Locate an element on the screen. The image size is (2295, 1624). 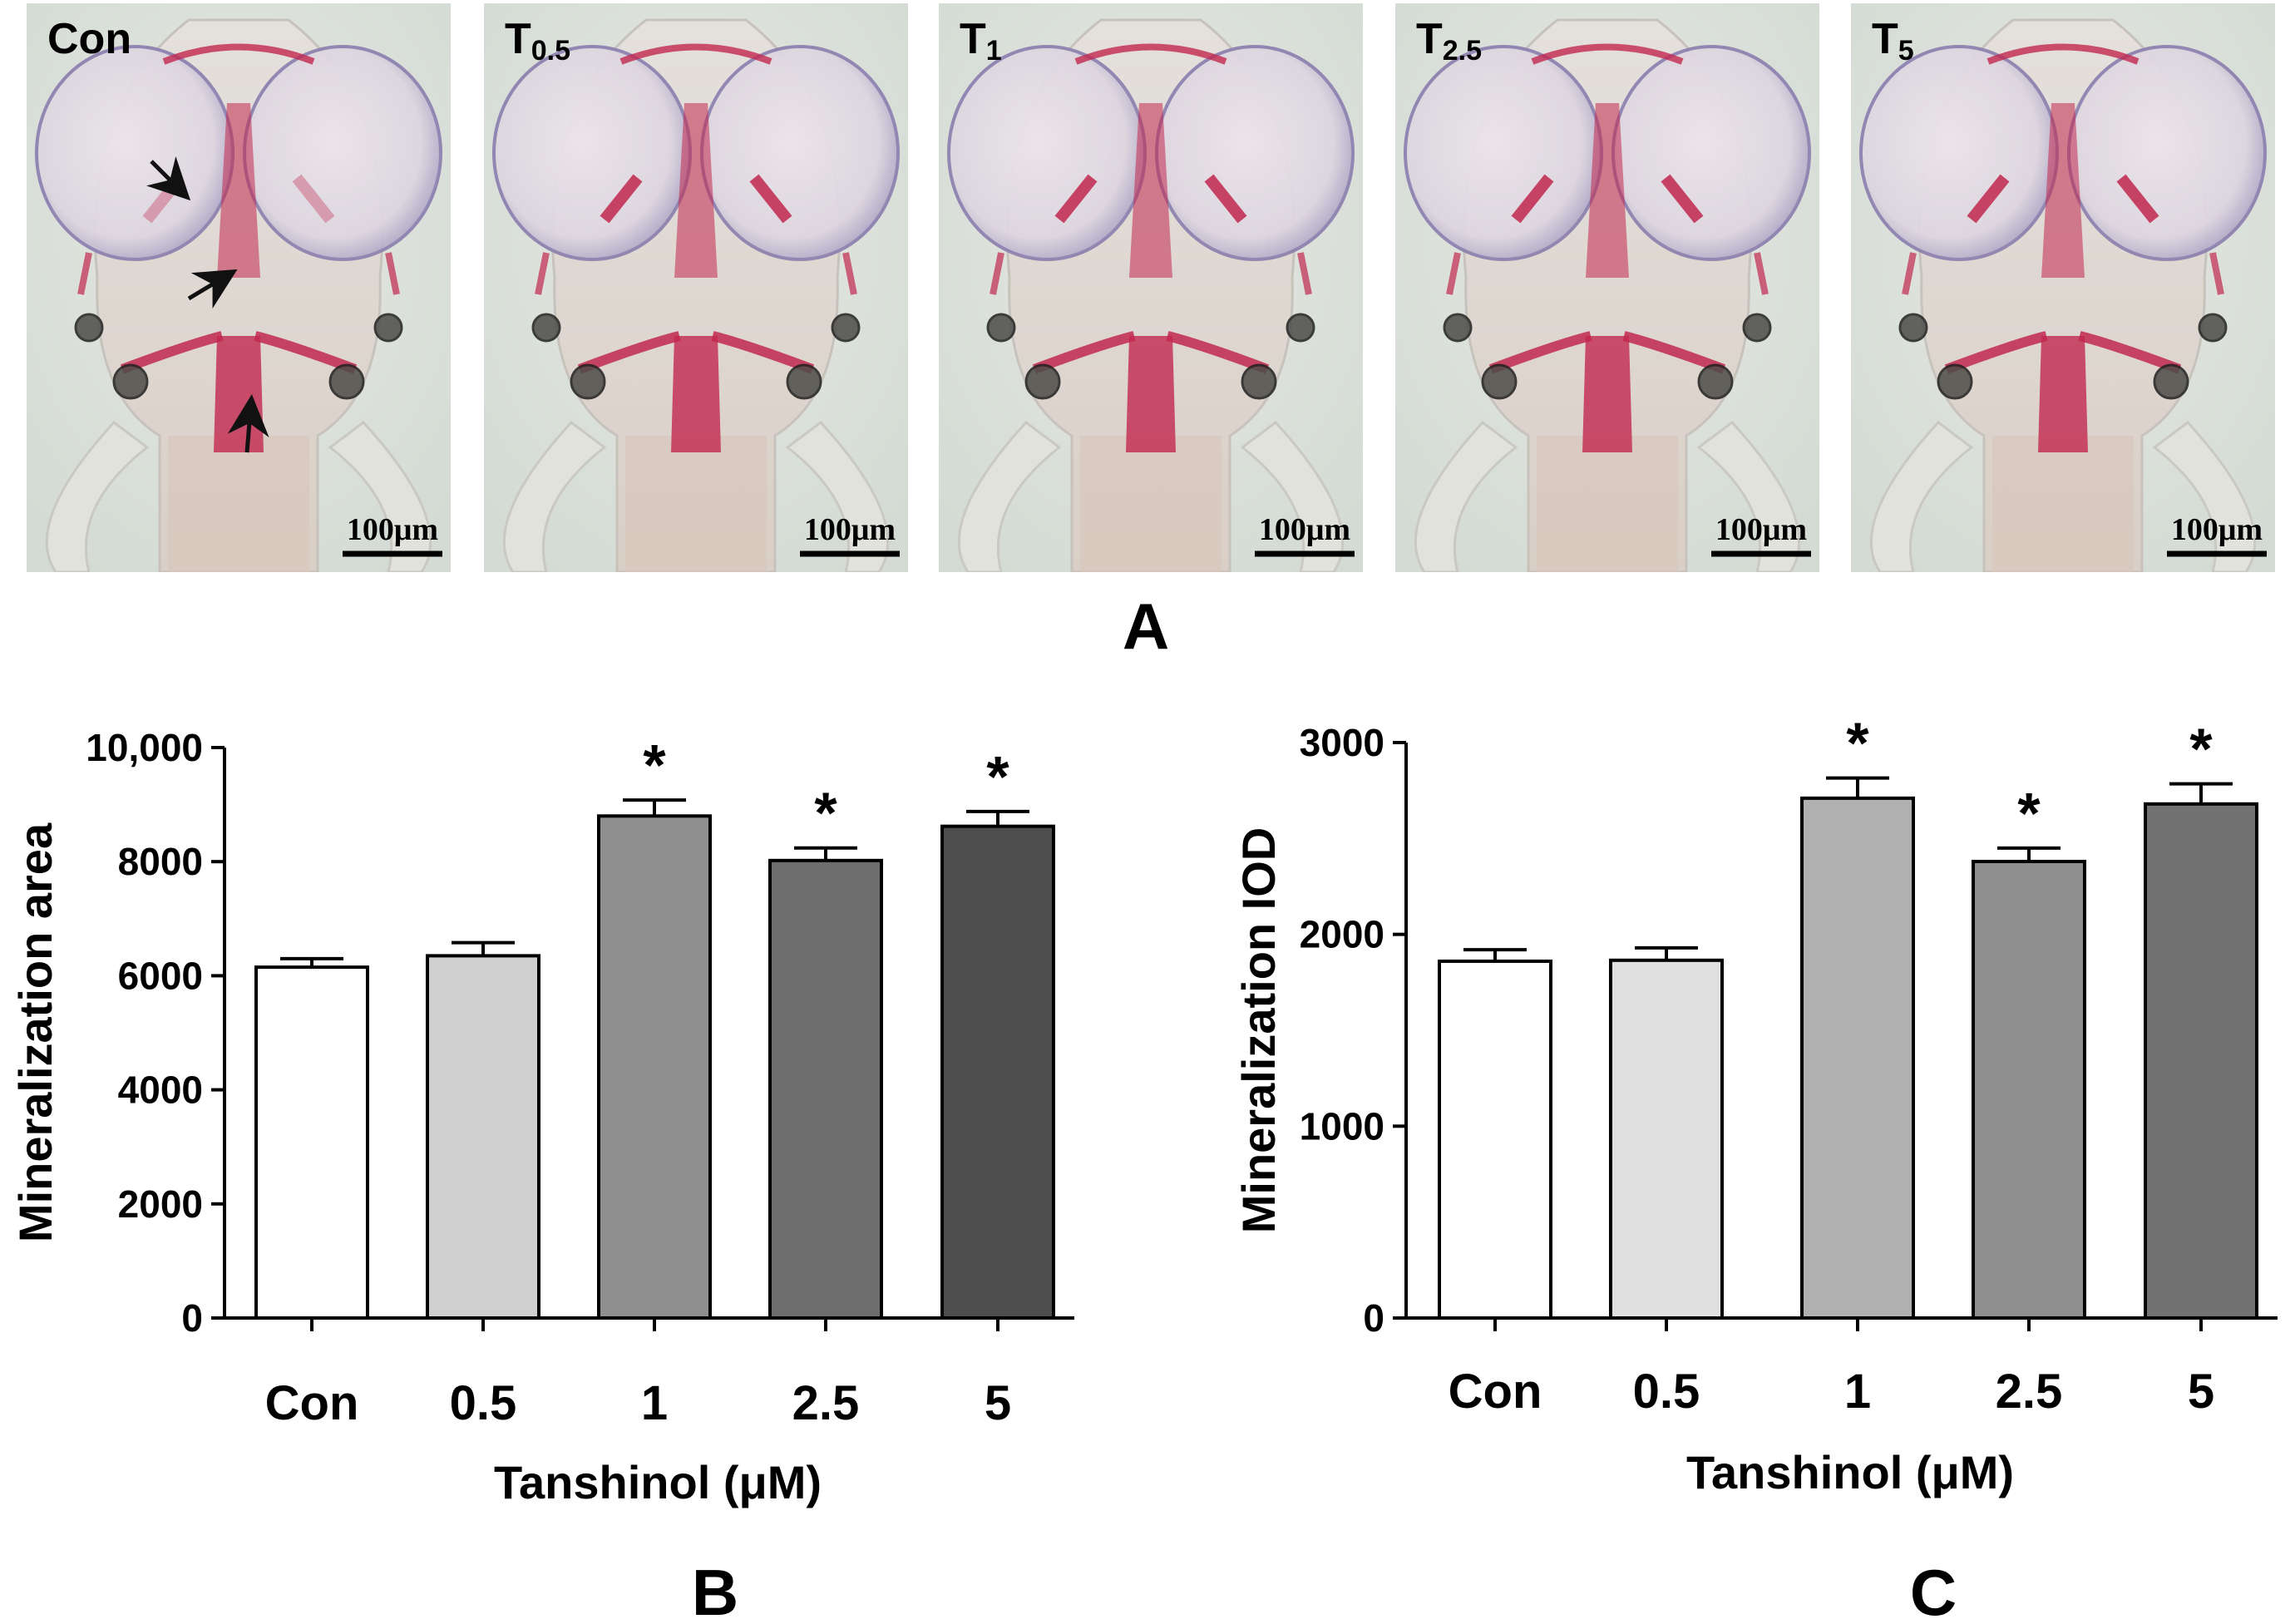
y-tick-label: 1000 is located at coordinates (1342, 1126).